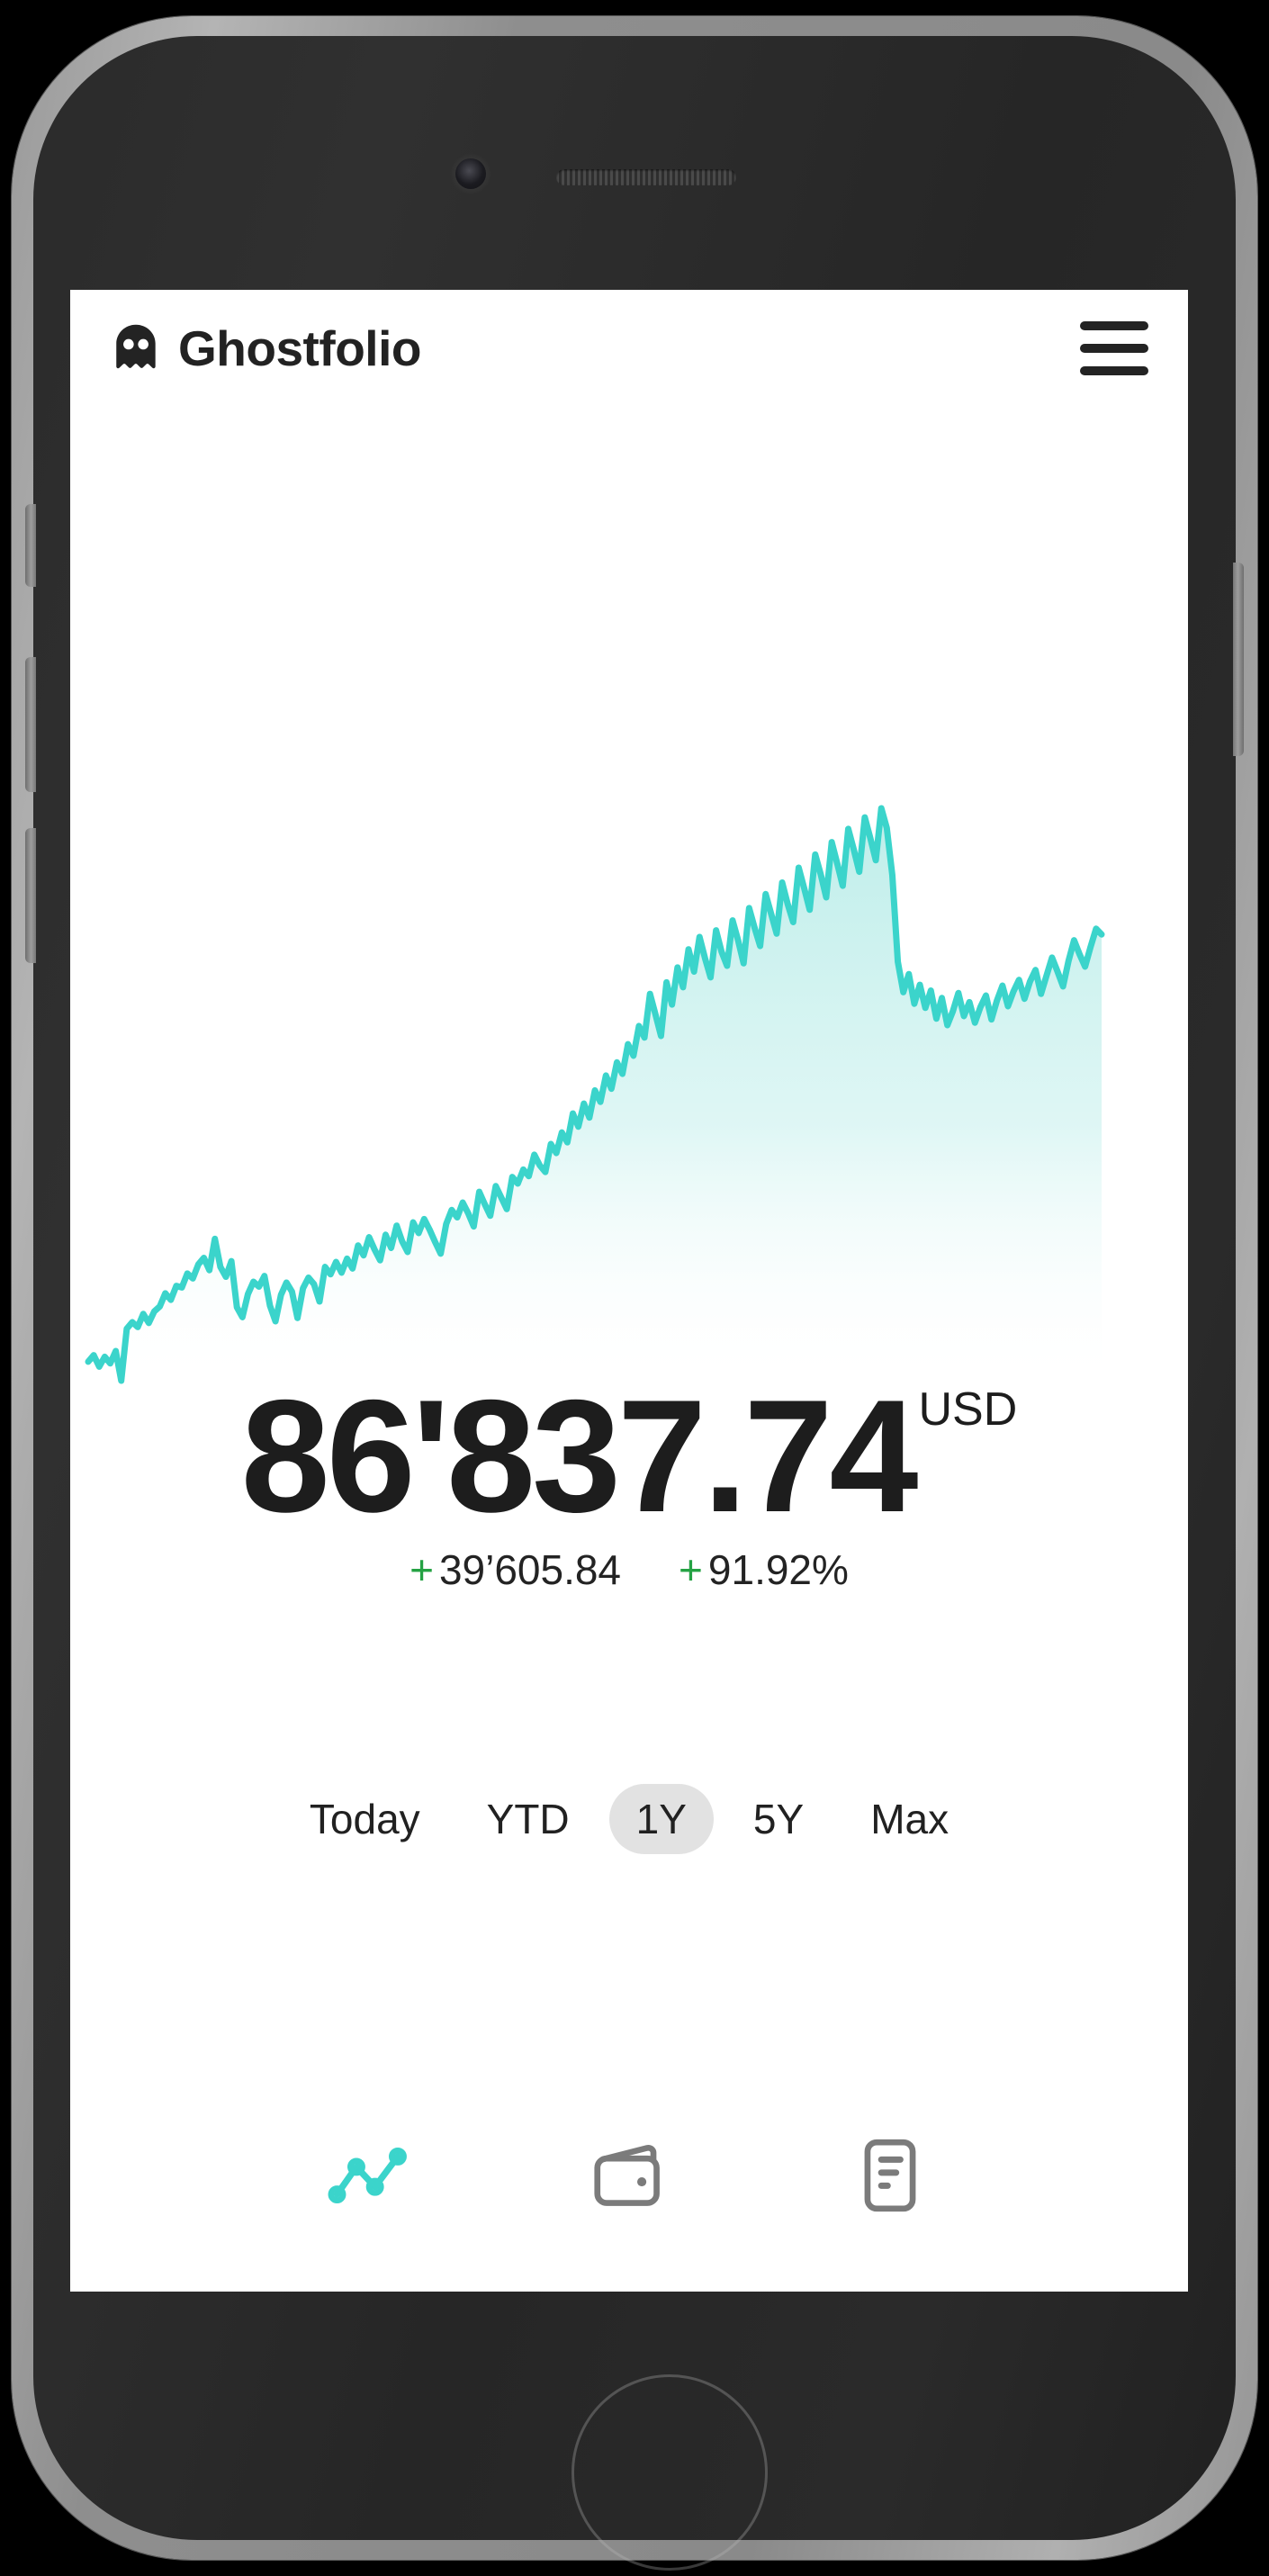 This screenshot has height=2576, width=1269. I want to click on absolute-change-value: 39’605.84, so click(530, 1570).